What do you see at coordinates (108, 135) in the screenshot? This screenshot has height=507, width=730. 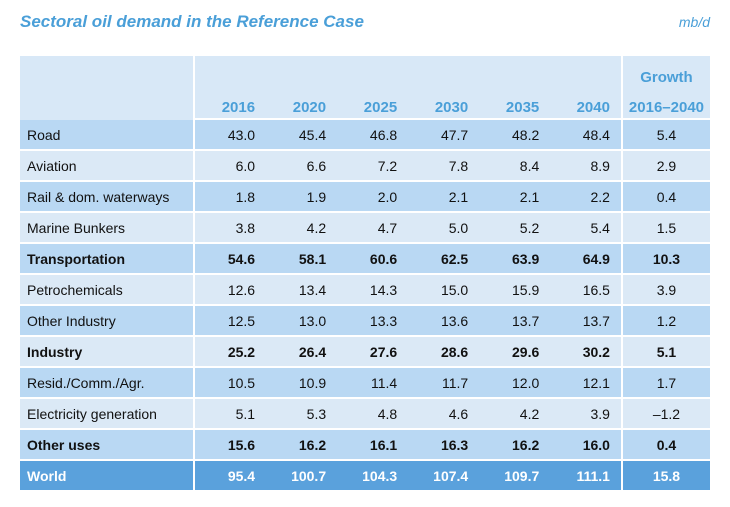 I see `row-label: Road` at bounding box center [108, 135].